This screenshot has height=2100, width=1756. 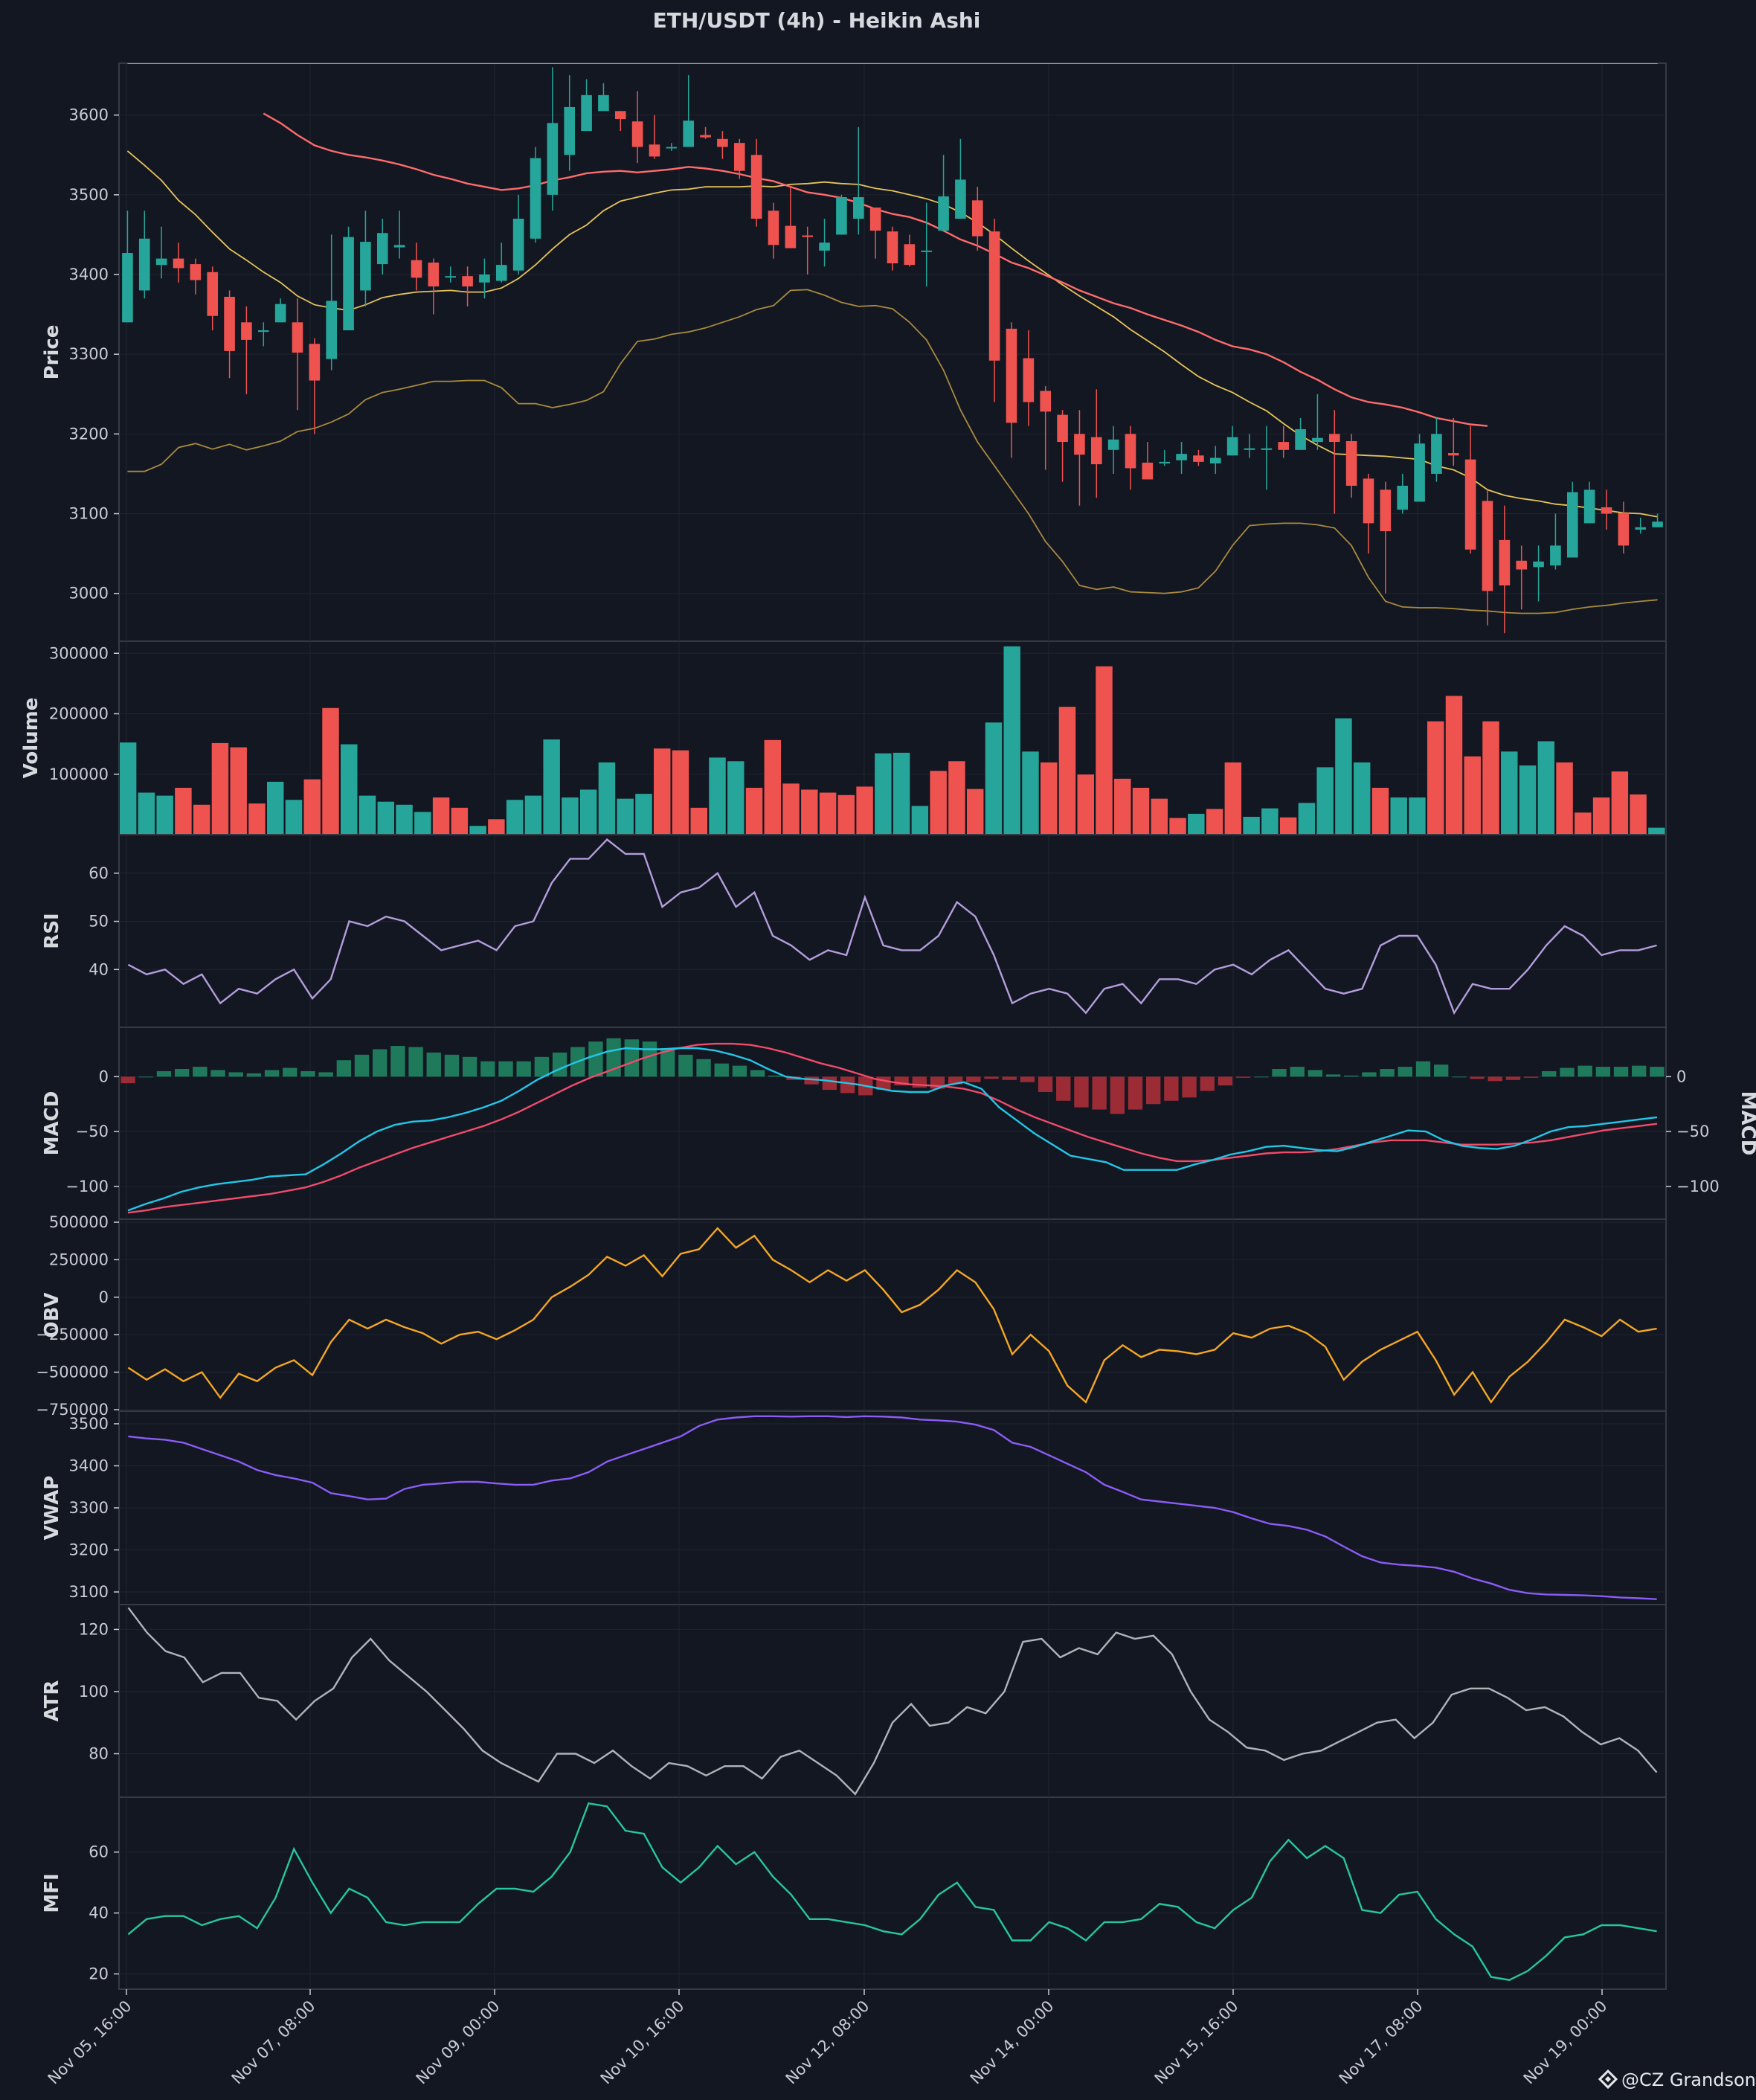 What do you see at coordinates (94, 1692) in the screenshot?
I see `ytick-label-atr-1: 100` at bounding box center [94, 1692].